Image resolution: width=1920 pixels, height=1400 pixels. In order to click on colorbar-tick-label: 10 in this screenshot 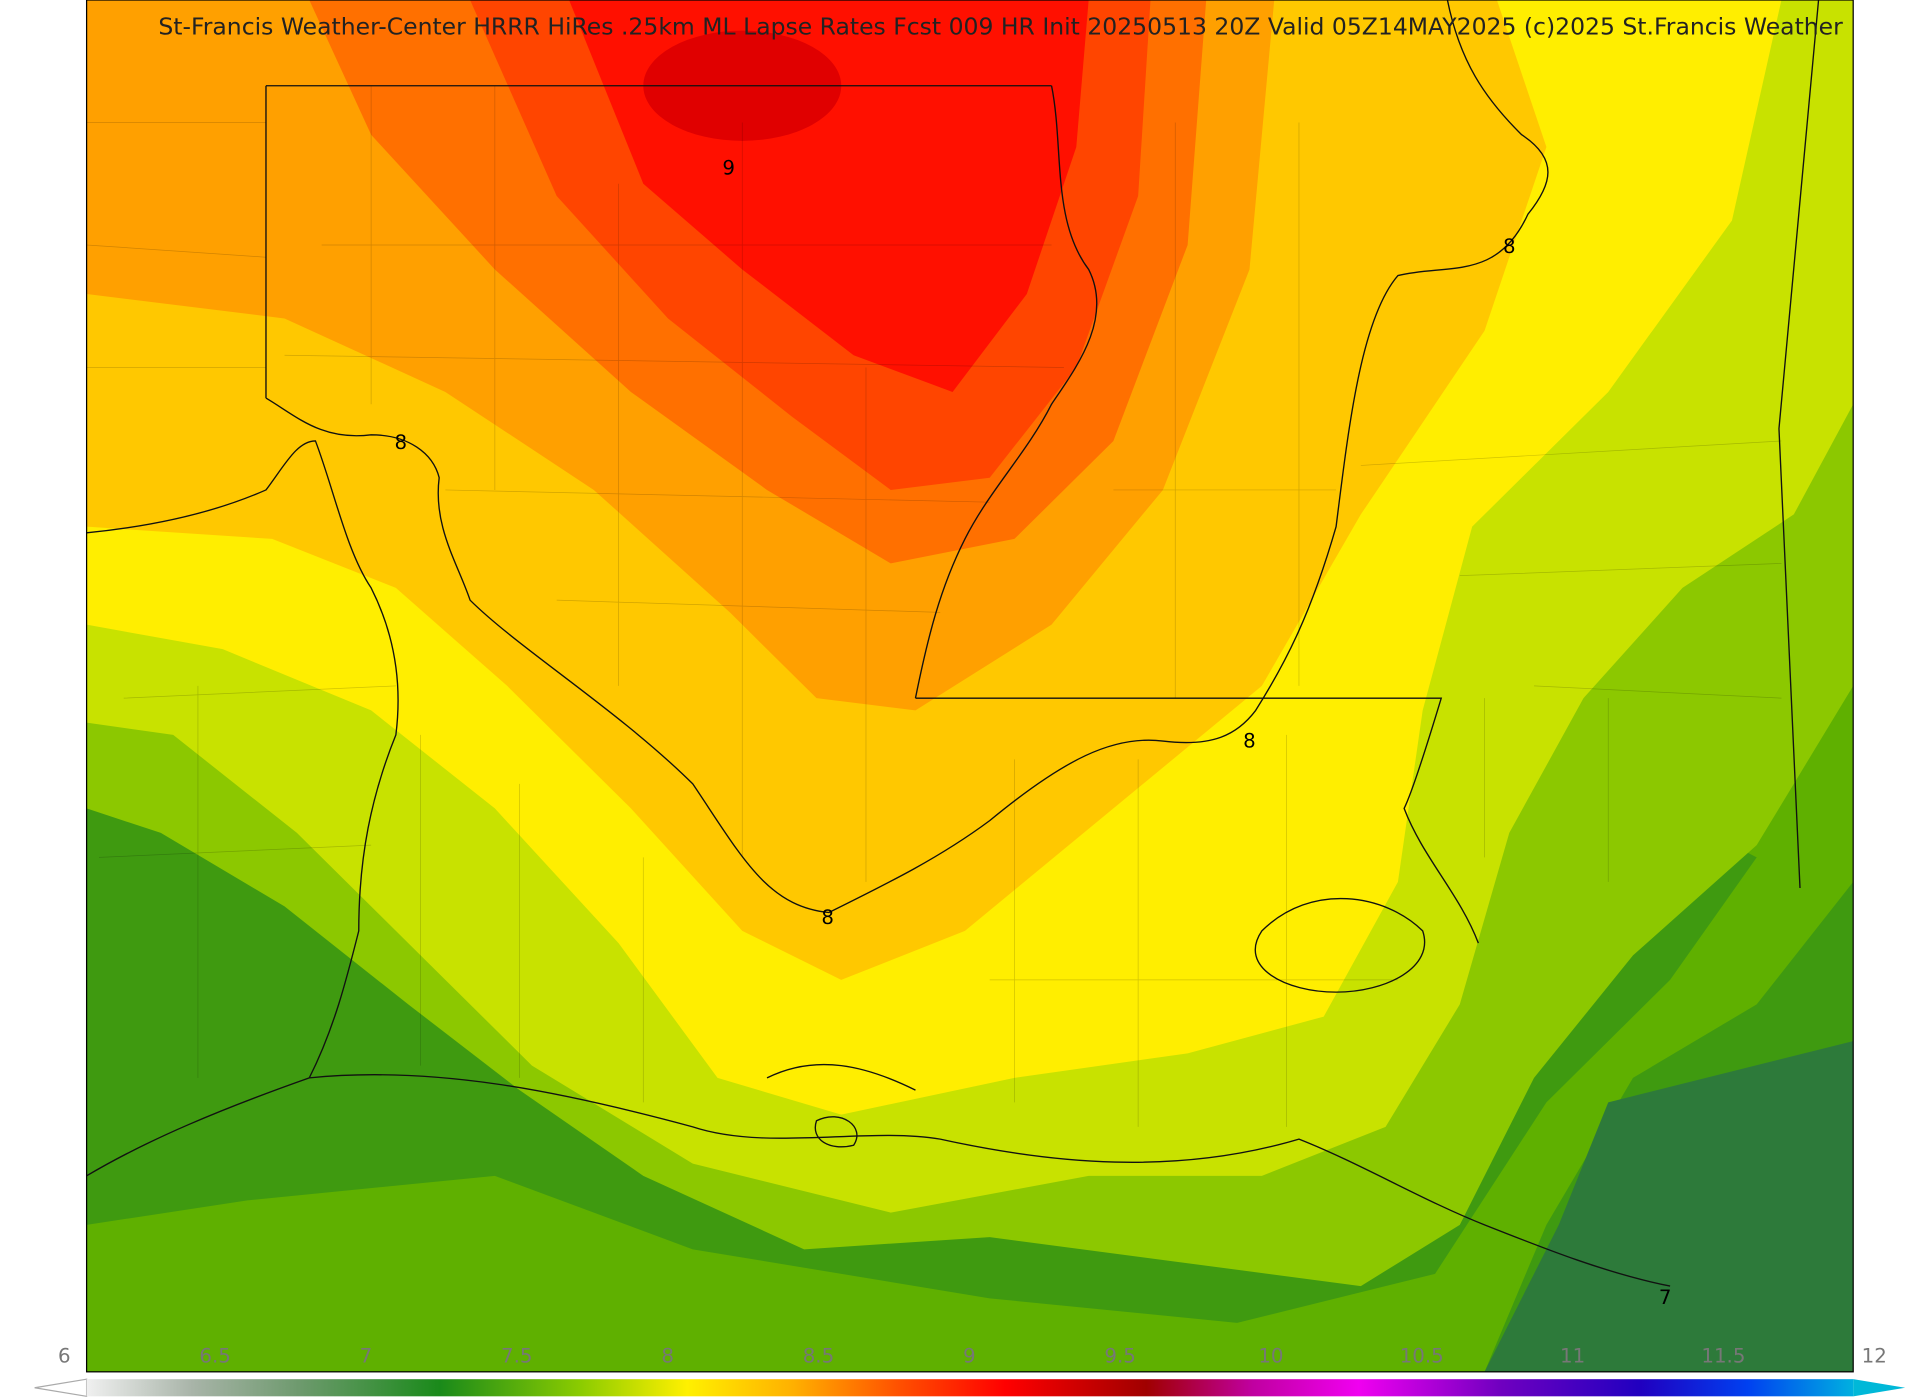, I will do `click(1270, 1356)`.